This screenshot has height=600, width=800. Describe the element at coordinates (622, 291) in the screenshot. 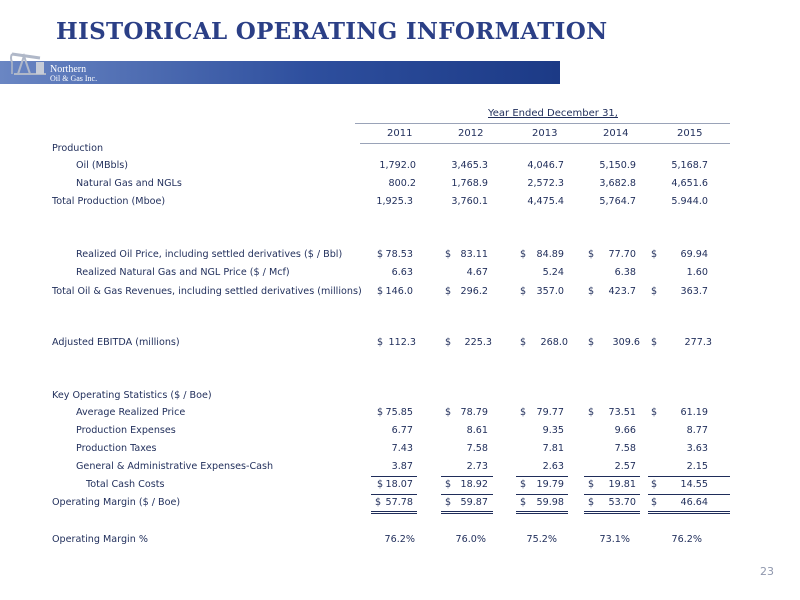

I see `cell-2014: 423.7` at that location.